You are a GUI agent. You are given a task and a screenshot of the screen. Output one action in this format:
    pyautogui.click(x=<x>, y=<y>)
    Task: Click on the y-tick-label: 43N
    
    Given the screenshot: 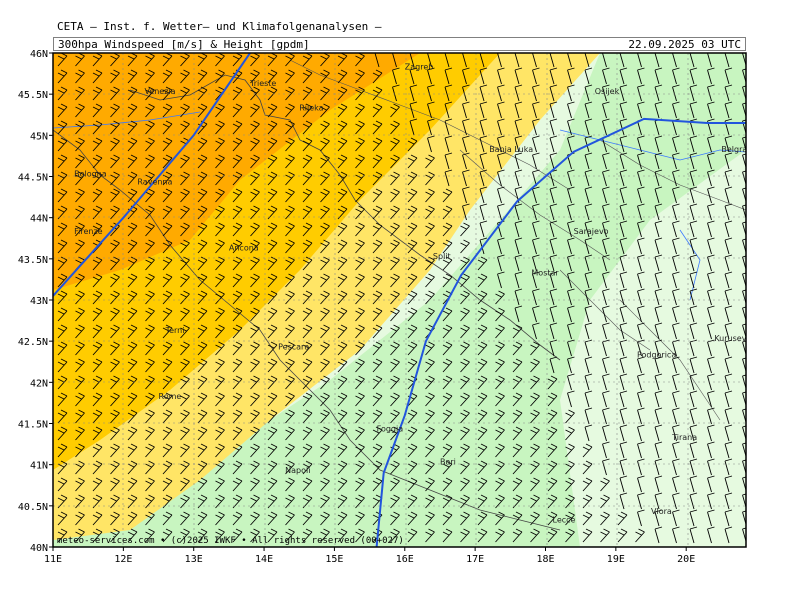 What is the action you would take?
    pyautogui.click(x=39, y=301)
    